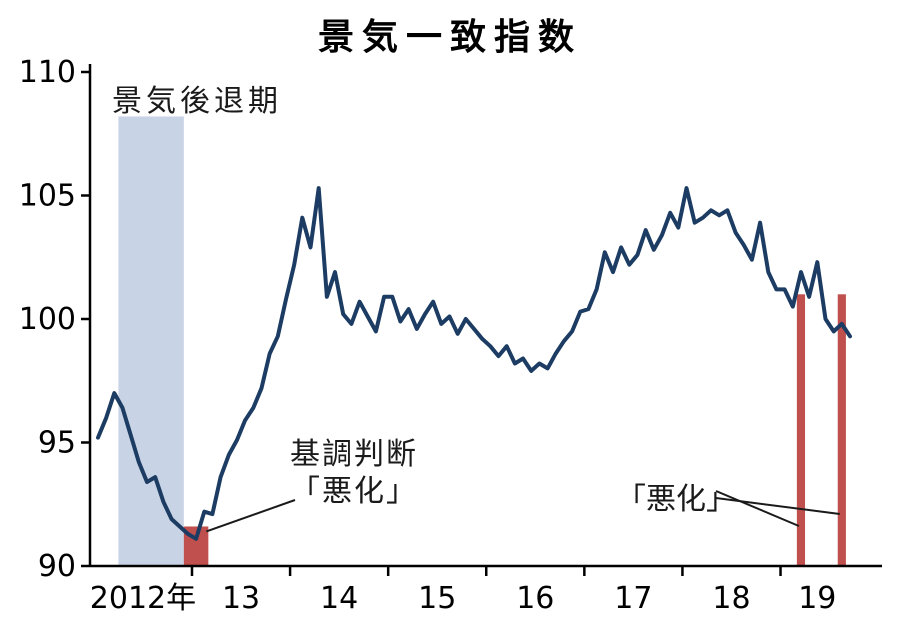 The height and width of the screenshot is (626, 900). I want to click on y-tick-label: 110, so click(47, 72).